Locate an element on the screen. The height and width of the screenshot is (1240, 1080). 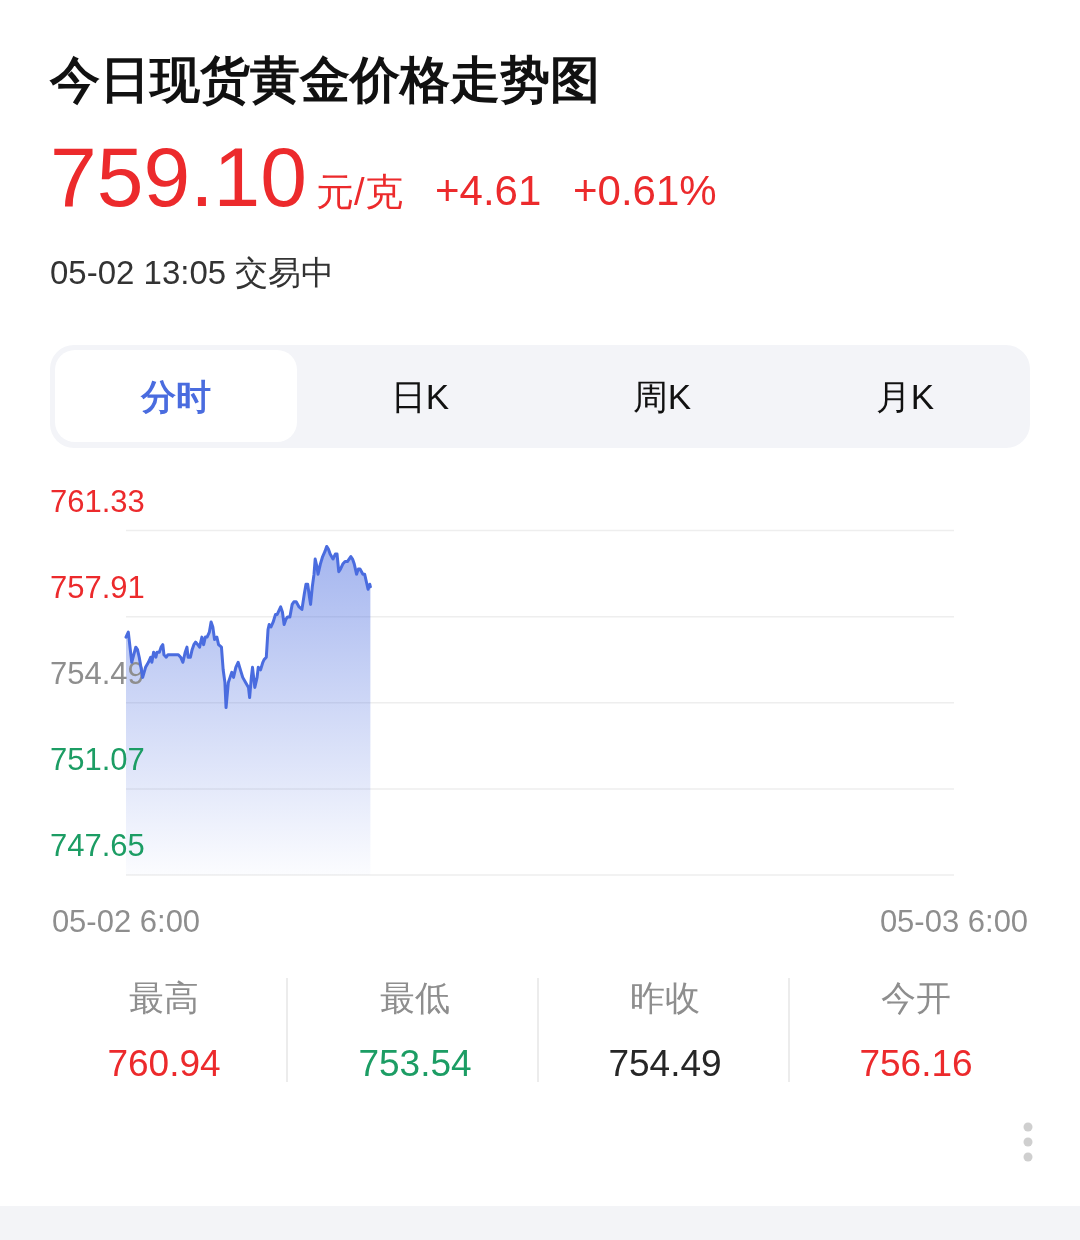
chart-title: 今日现货黄金价格走势图 is located at coordinates (324, 80).